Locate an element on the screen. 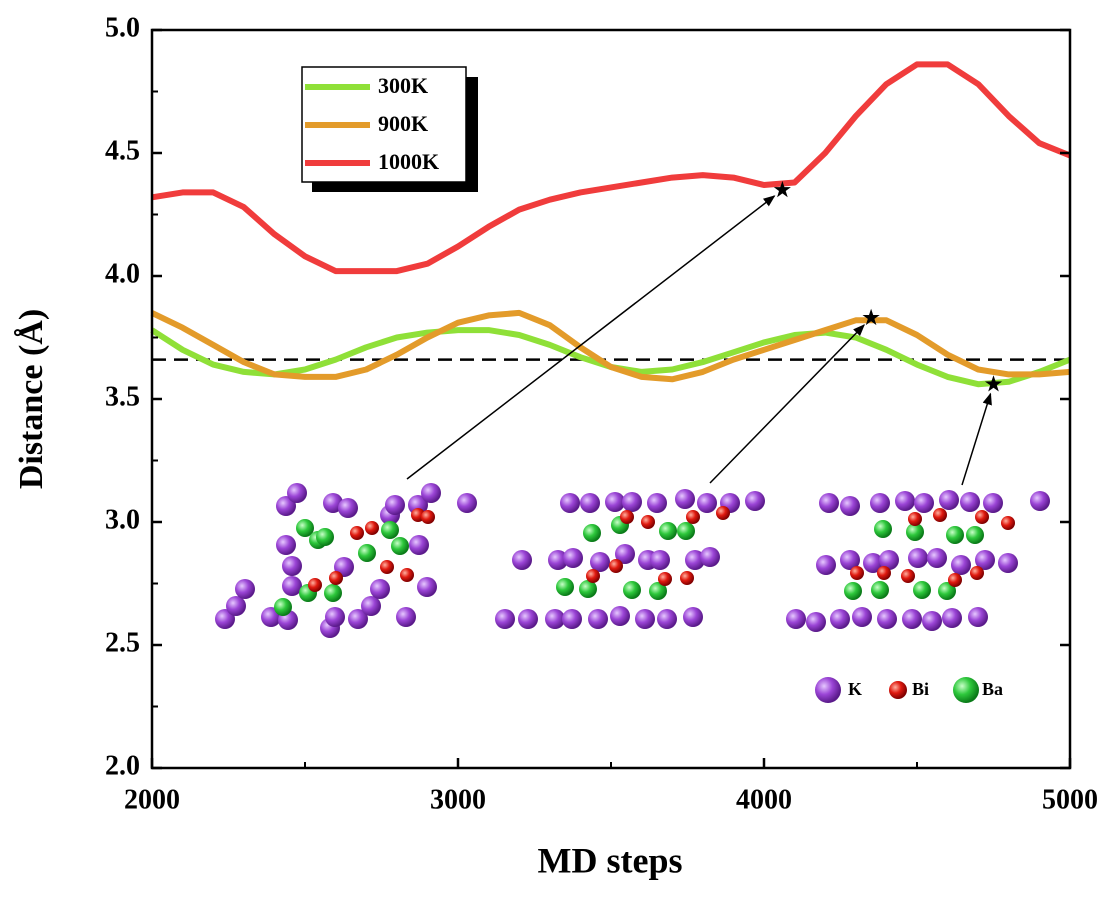  atom-legend-label: Bi is located at coordinates (920, 689).